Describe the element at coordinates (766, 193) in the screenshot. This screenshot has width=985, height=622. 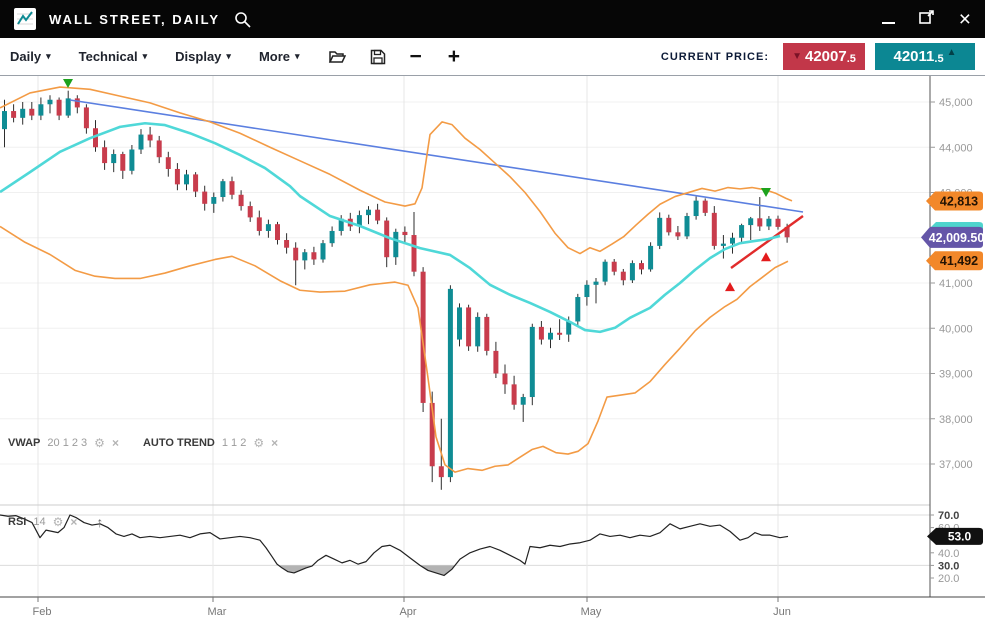
I see `sell-signal-triangle` at that location.